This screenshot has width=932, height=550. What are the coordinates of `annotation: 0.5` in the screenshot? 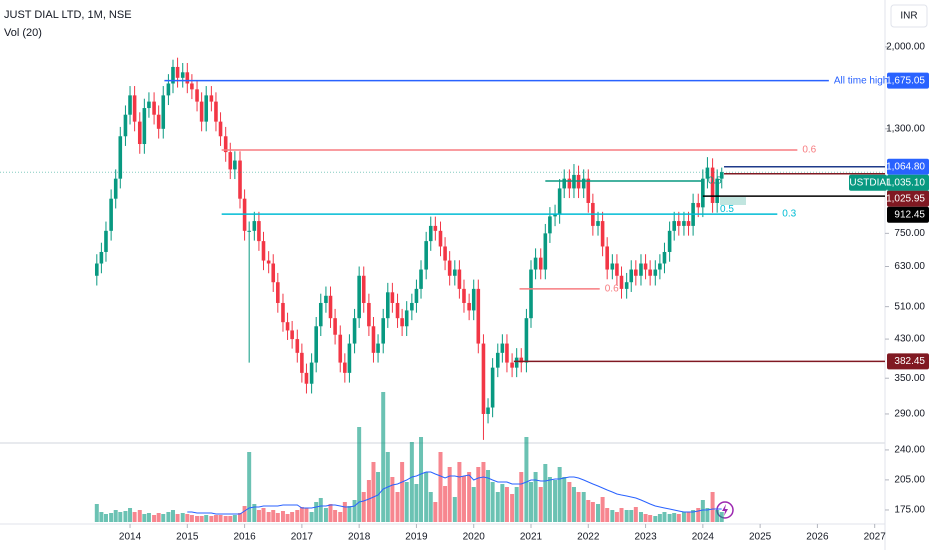 It's located at (727, 209).